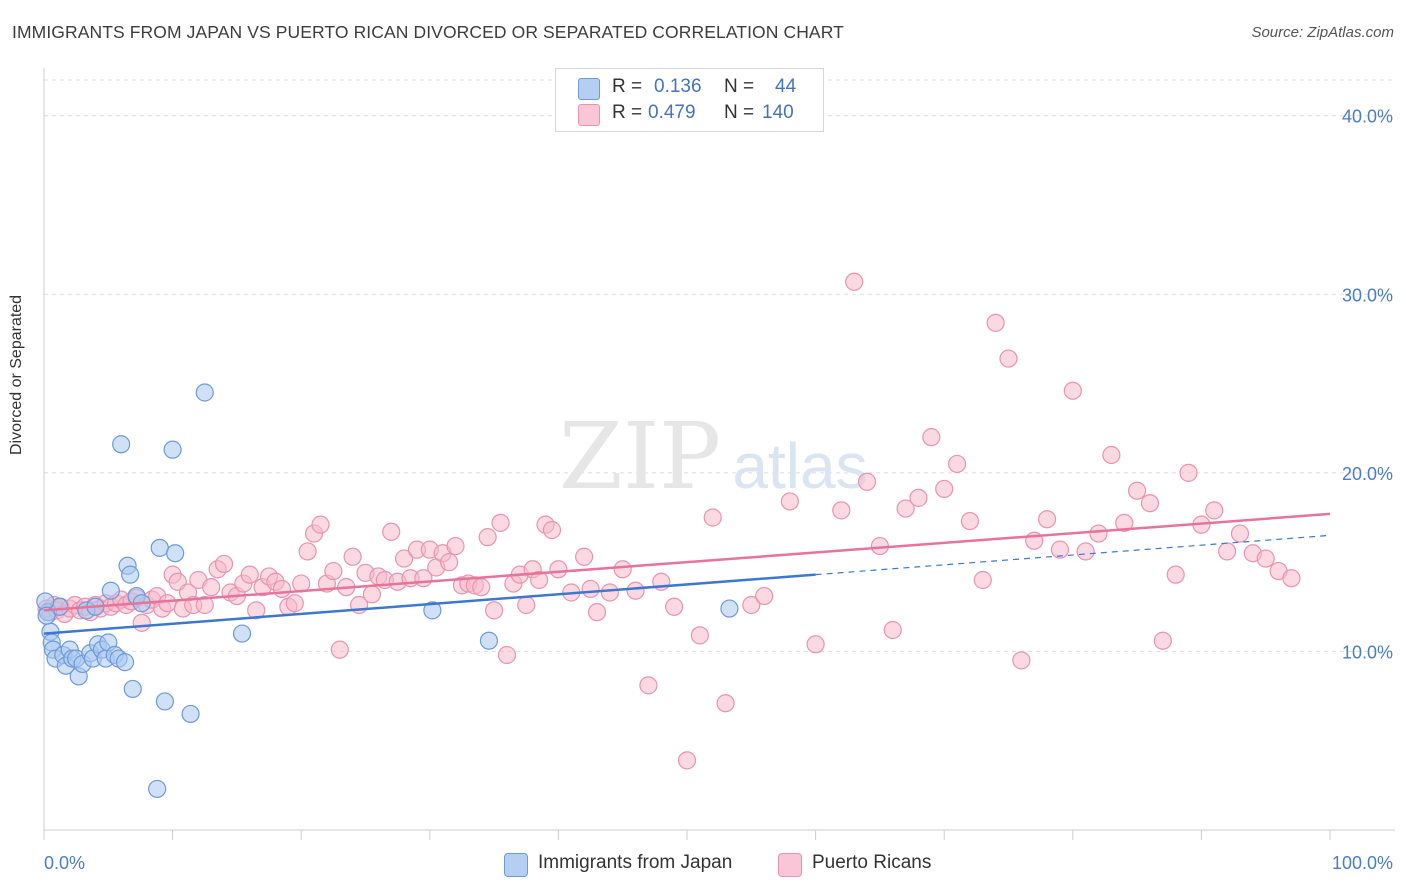 The width and height of the screenshot is (1406, 892). Describe the element at coordinates (16, 374) in the screenshot. I see `y-axis-label: Divorced or Separated` at that location.